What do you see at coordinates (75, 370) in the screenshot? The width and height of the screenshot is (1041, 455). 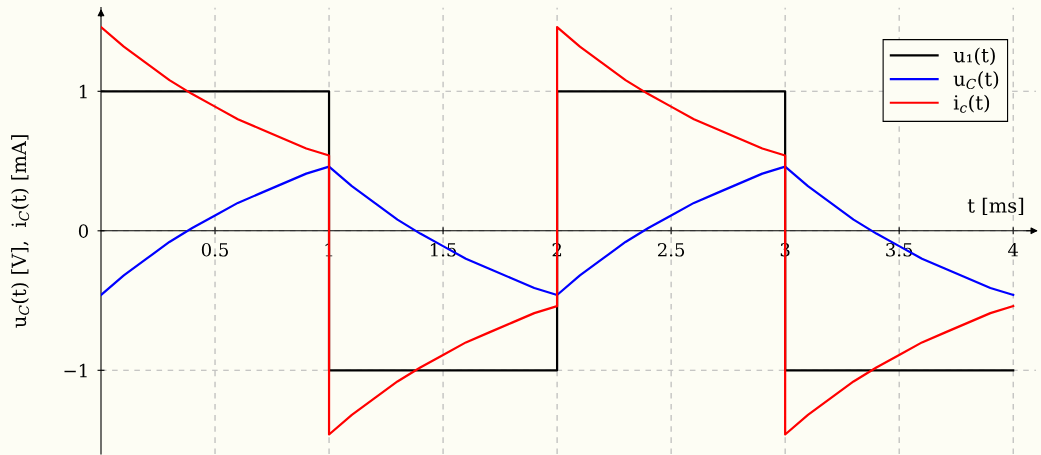 I see `y-tick-label: −1` at bounding box center [75, 370].